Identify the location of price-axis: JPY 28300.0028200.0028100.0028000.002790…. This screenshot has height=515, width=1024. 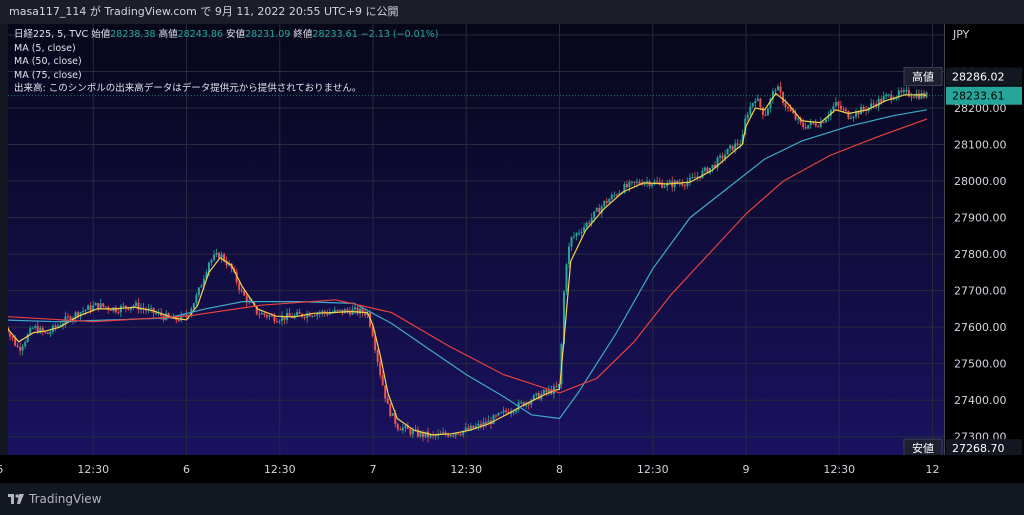
(984, 239).